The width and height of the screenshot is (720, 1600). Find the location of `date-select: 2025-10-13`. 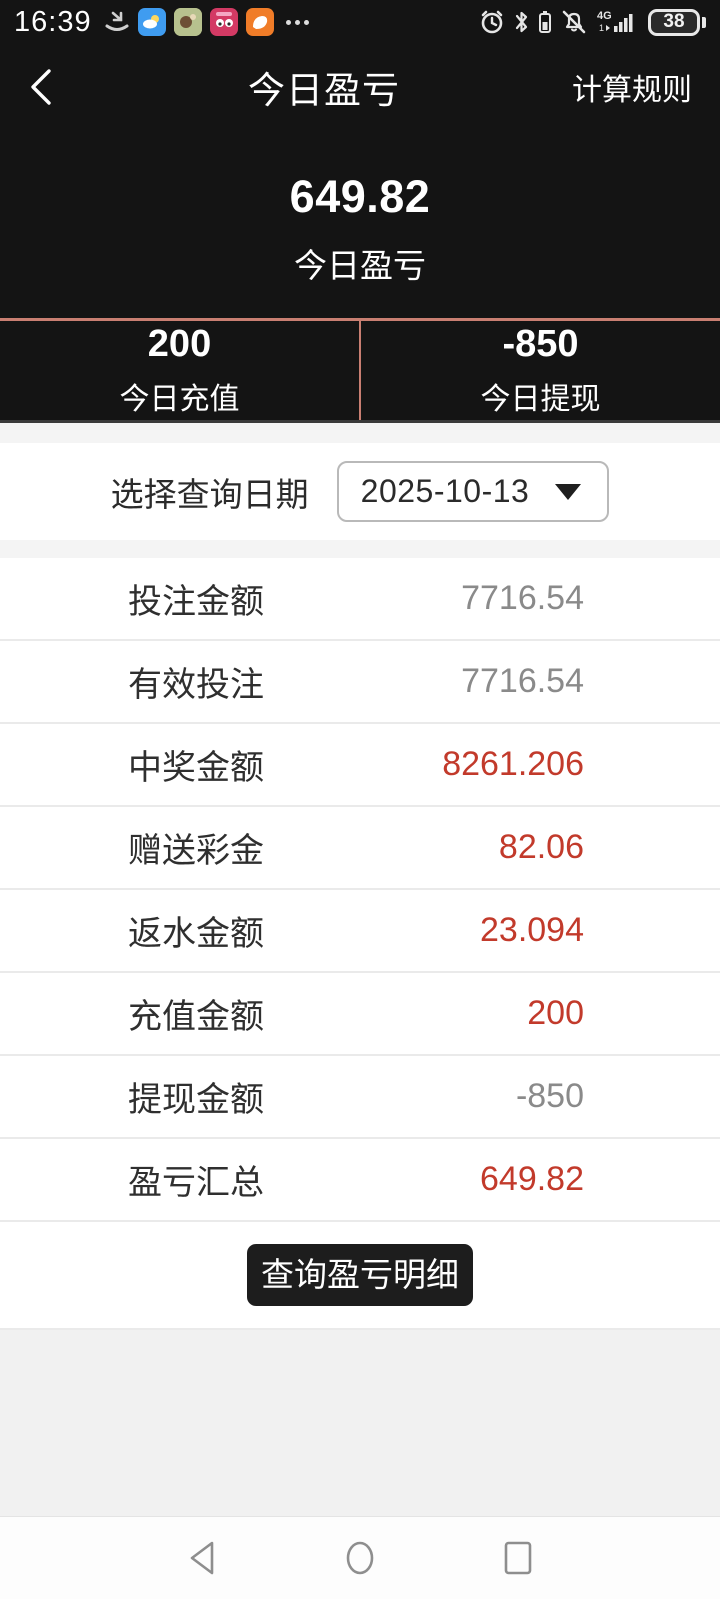

date-select: 2025-10-13 is located at coordinates (473, 491).